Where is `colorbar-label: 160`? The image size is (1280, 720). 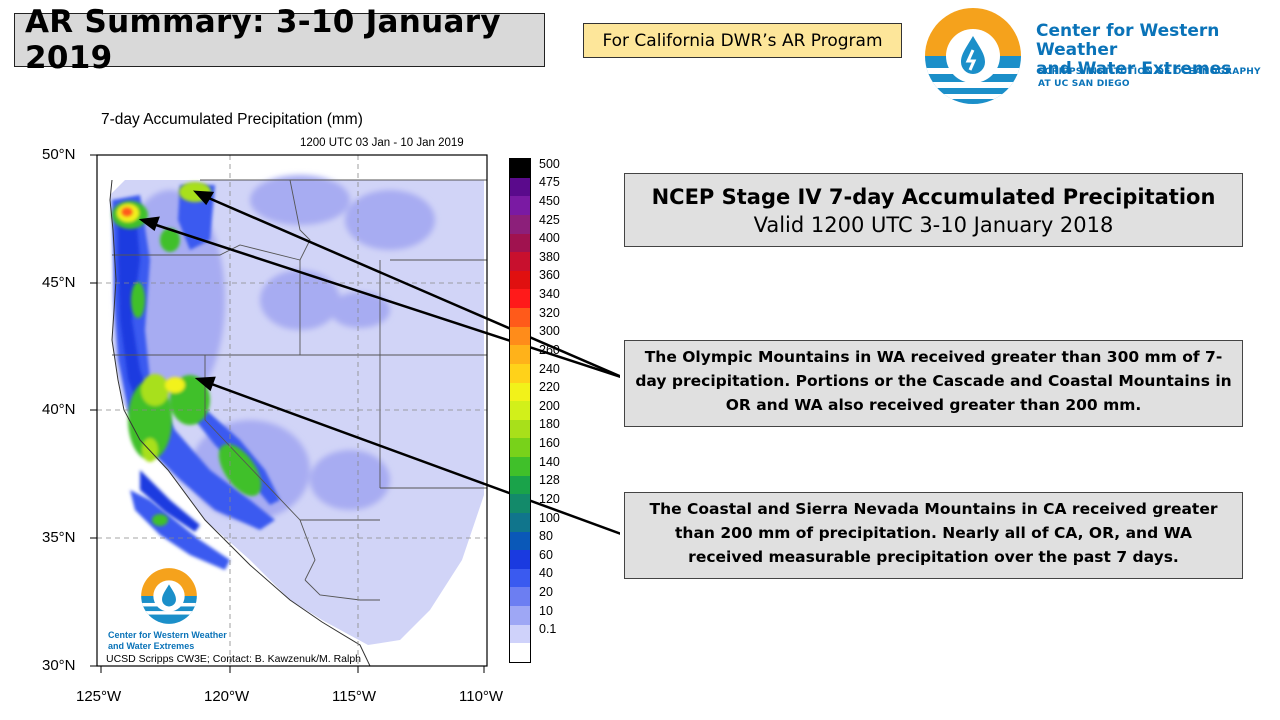
colorbar-label: 160 is located at coordinates (549, 443).